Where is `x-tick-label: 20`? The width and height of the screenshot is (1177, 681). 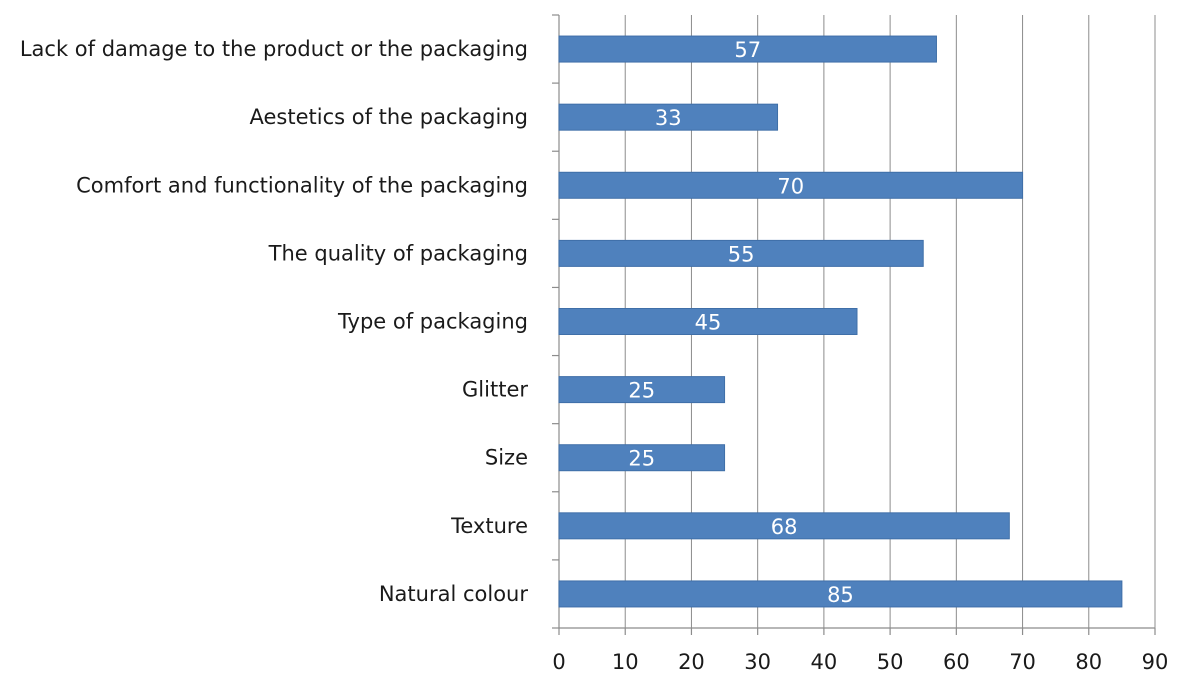
x-tick-label: 20 is located at coordinates (691, 662).